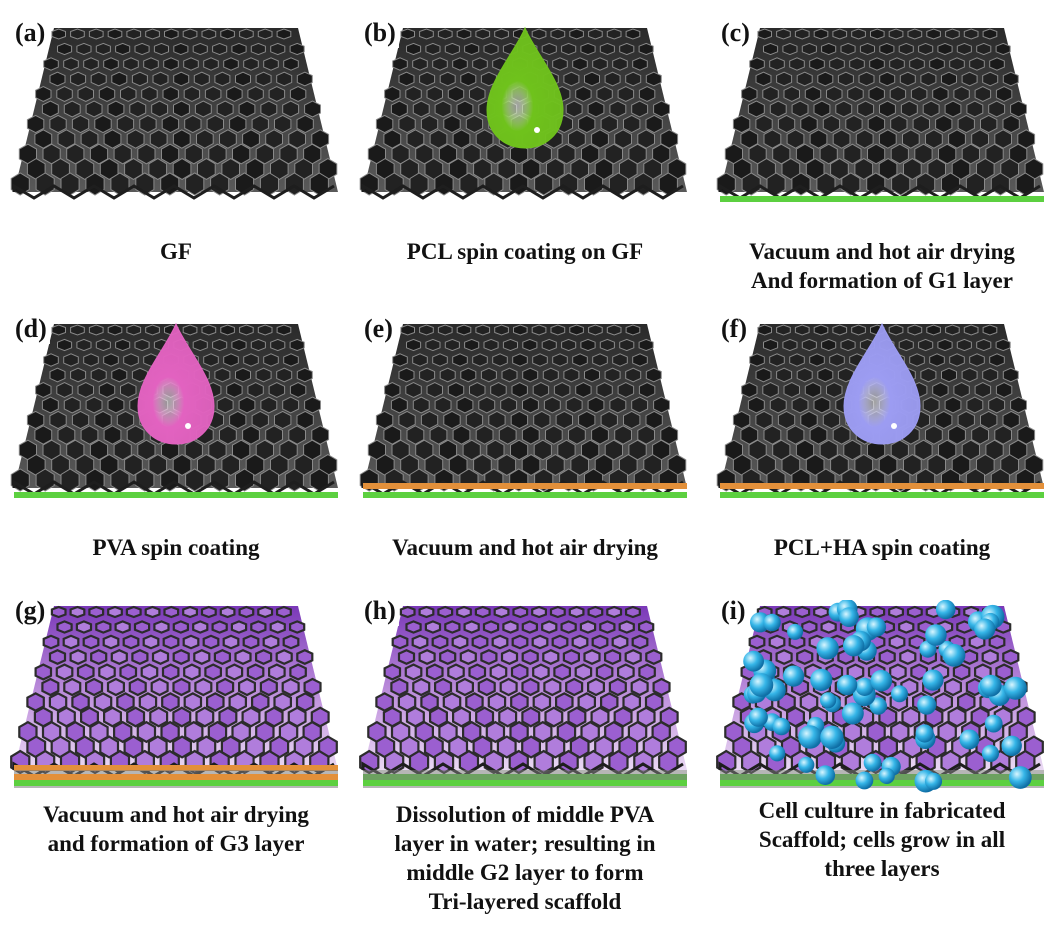 This screenshot has width=1061, height=932. What do you see at coordinates (882, 122) in the screenshot?
I see `panel-c-illustration` at bounding box center [882, 122].